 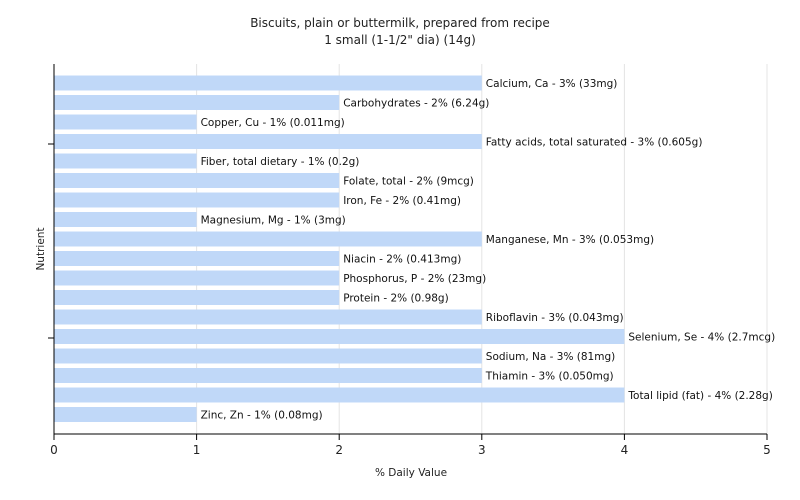 What do you see at coordinates (262, 416) in the screenshot?
I see `bar-label: Zinc, Zn - 1% (0.08mg)` at bounding box center [262, 416].